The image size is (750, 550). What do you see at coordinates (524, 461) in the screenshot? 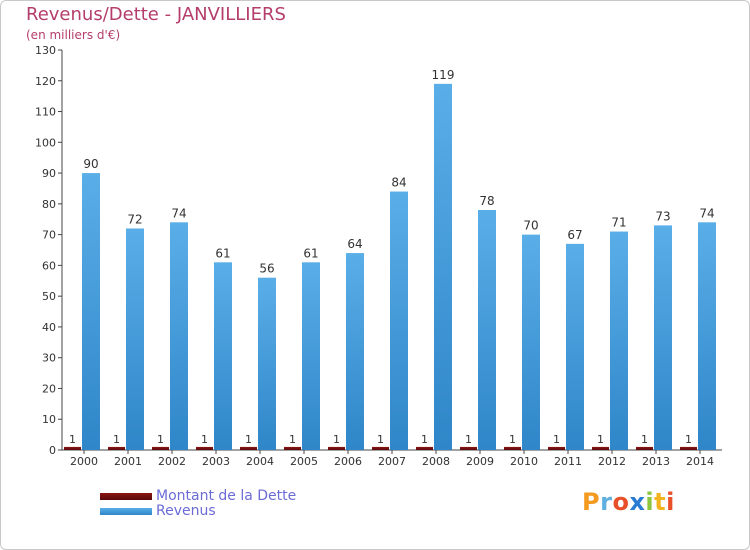
I see `x-tick-label: 2010` at bounding box center [524, 461].